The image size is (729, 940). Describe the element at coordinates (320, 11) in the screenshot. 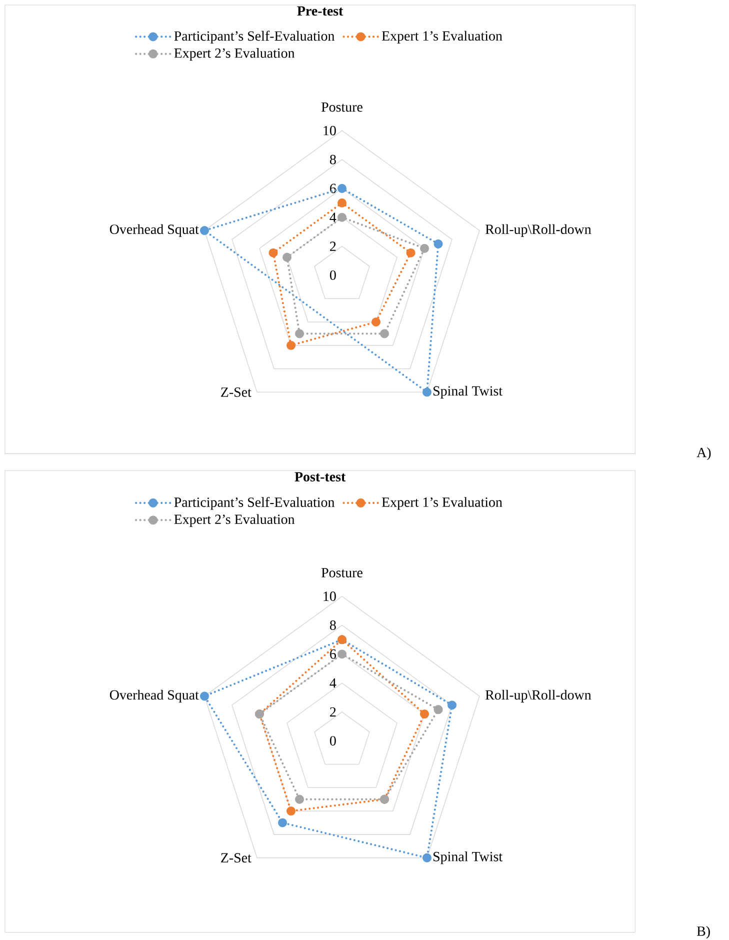

I see `chart-title: Pre-test` at that location.